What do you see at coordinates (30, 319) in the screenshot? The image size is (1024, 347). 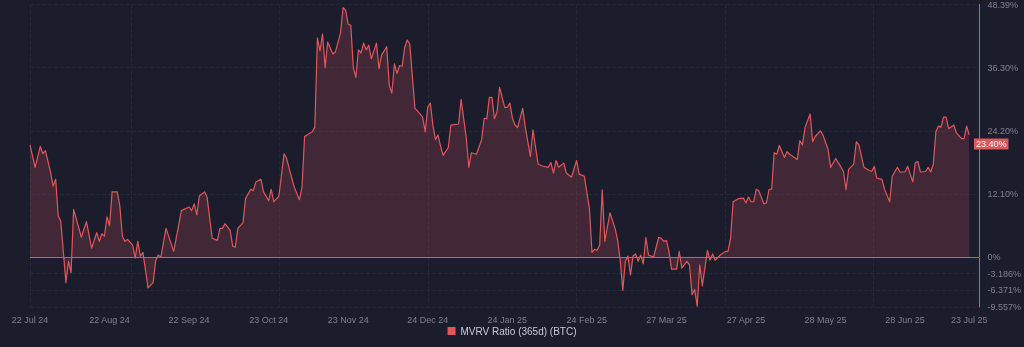 I see `x-tick-label: 22 Jul 24` at bounding box center [30, 319].